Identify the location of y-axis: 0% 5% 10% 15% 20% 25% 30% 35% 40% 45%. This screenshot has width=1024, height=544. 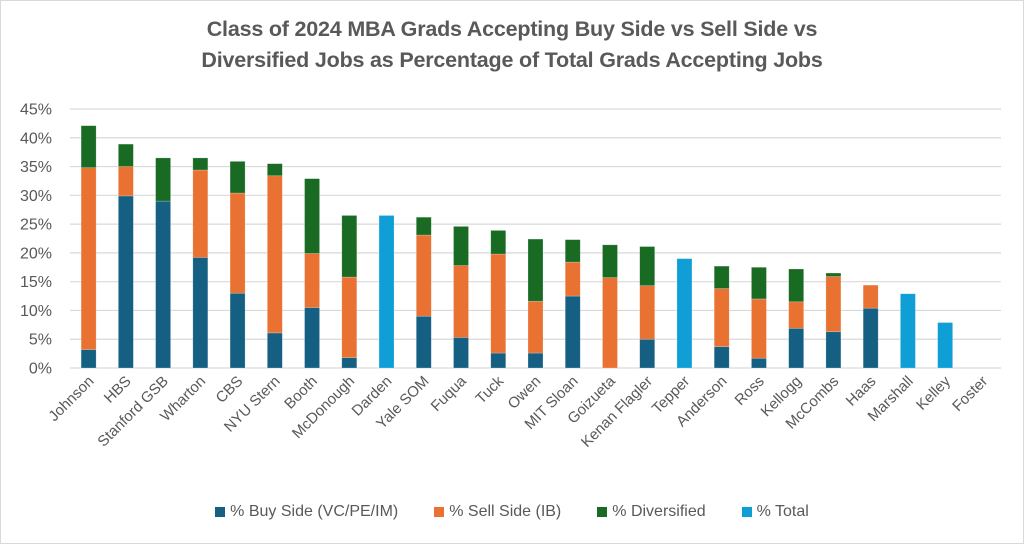
(36, 240).